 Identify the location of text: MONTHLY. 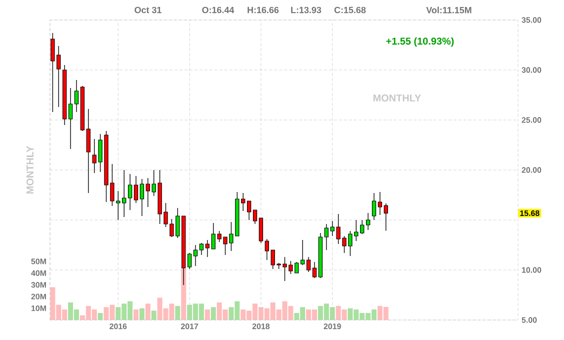
(30, 170).